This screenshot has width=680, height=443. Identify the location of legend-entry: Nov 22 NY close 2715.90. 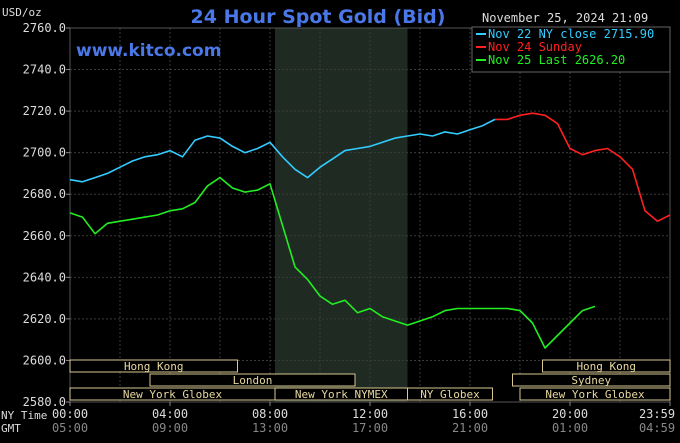
(571, 34).